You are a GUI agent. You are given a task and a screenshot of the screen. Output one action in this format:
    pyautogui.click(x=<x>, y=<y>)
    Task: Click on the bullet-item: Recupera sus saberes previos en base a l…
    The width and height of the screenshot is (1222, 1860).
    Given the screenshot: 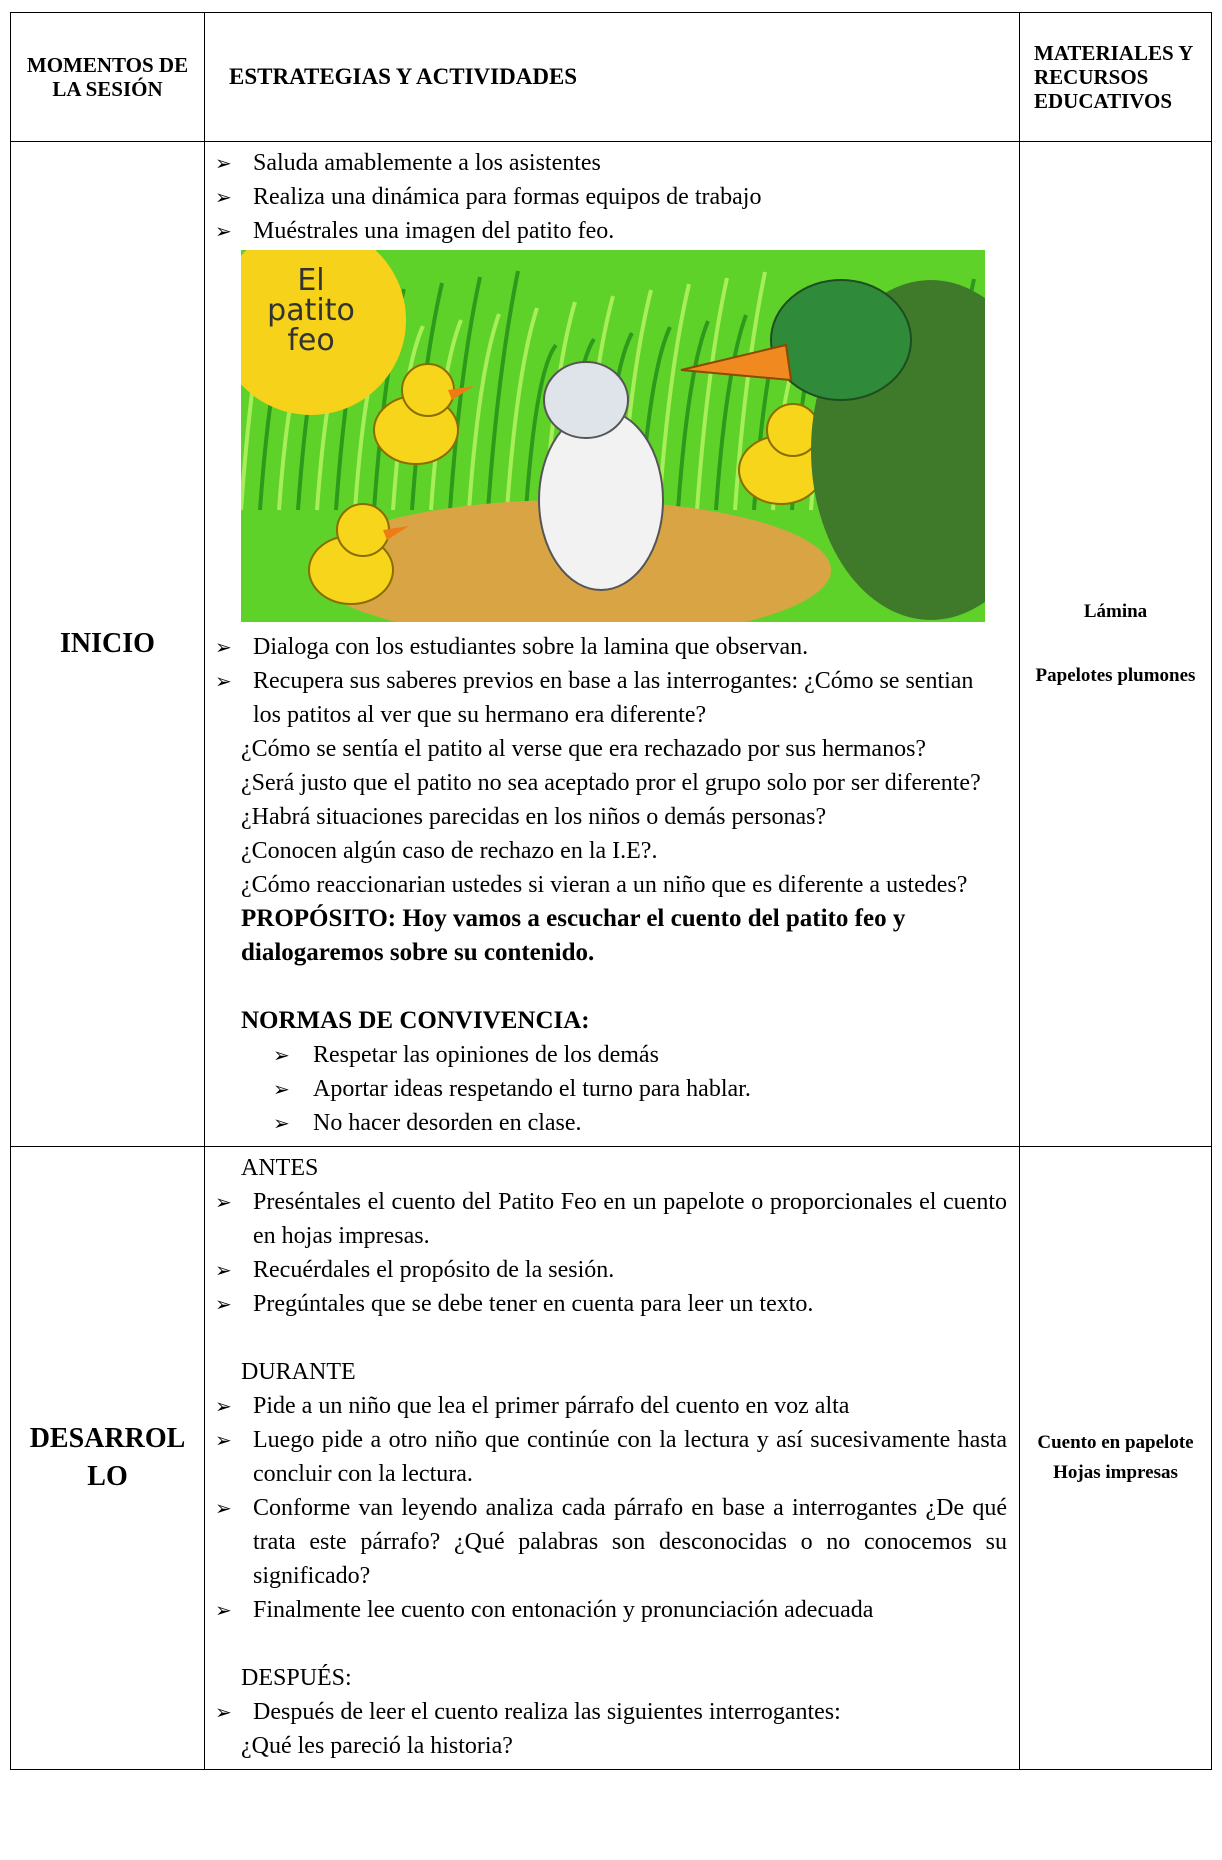 What is the action you would take?
    pyautogui.click(x=611, y=698)
    